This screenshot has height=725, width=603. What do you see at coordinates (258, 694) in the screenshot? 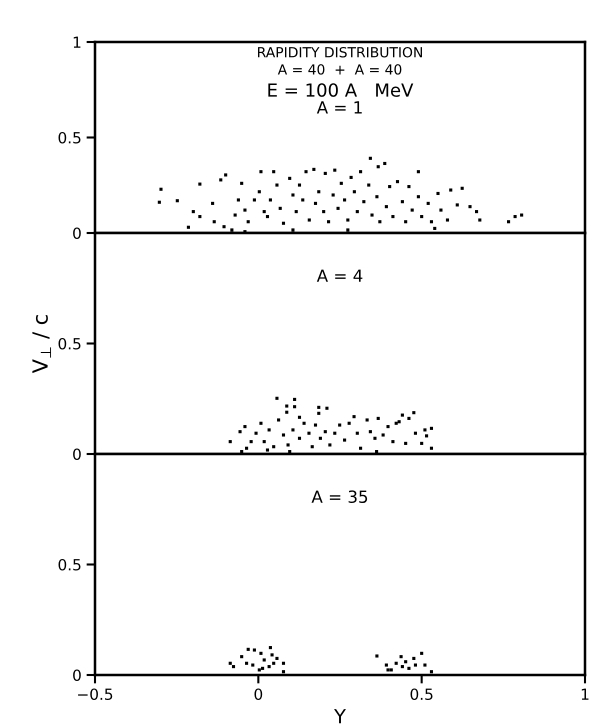
I see `x-tick-label: 0` at bounding box center [258, 694].